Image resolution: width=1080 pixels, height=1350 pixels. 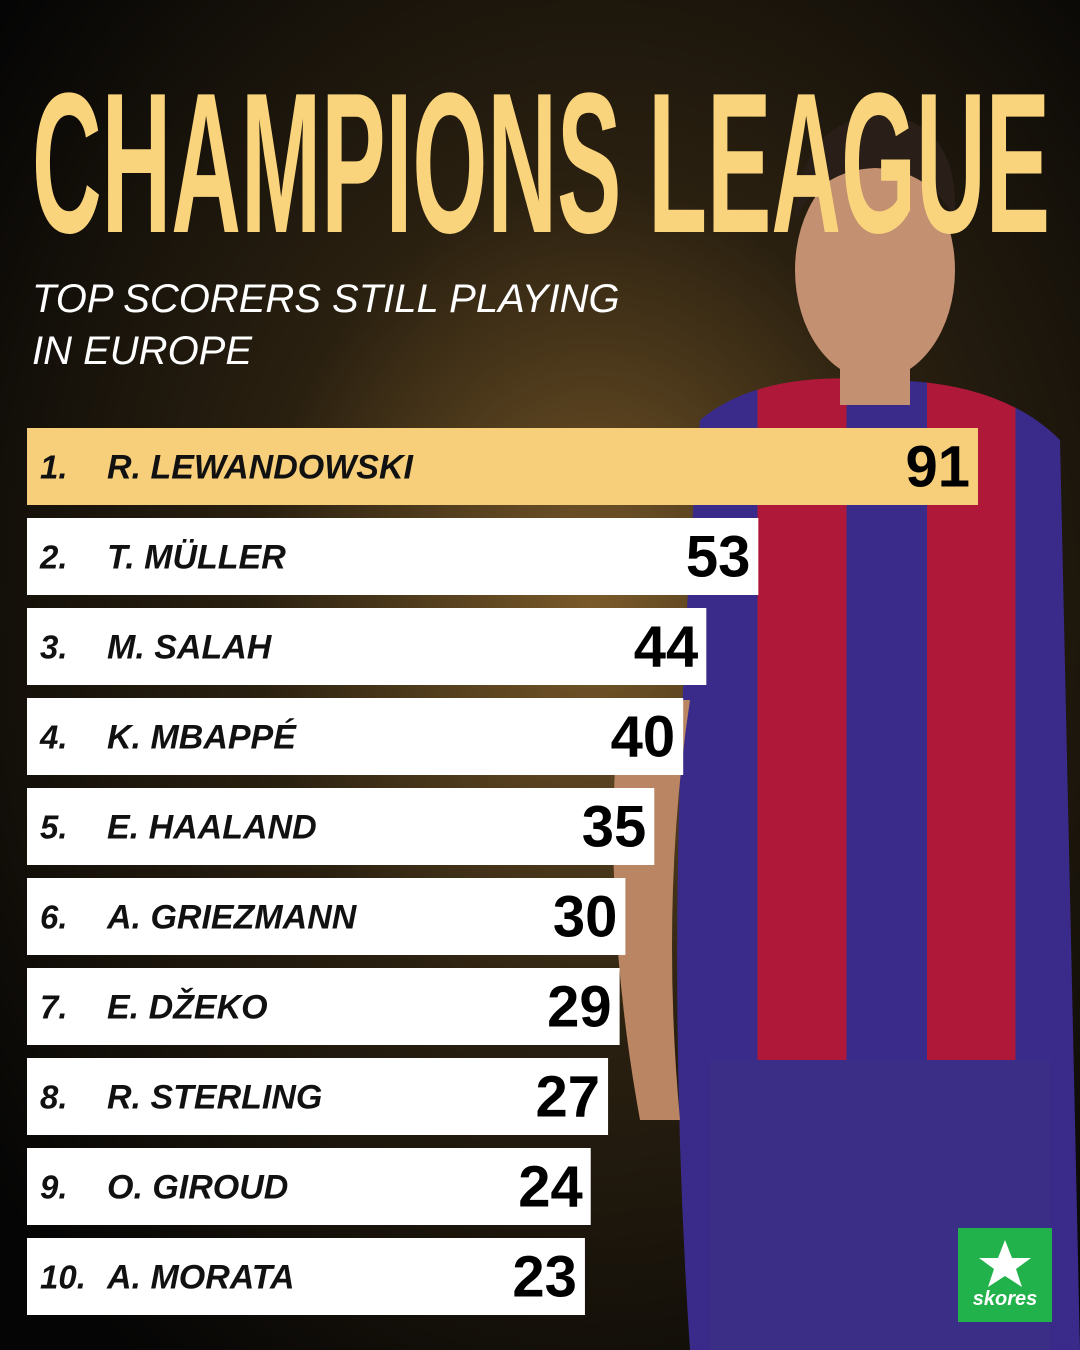 I want to click on player-name: E. DŽEKO, so click(x=187, y=1008).